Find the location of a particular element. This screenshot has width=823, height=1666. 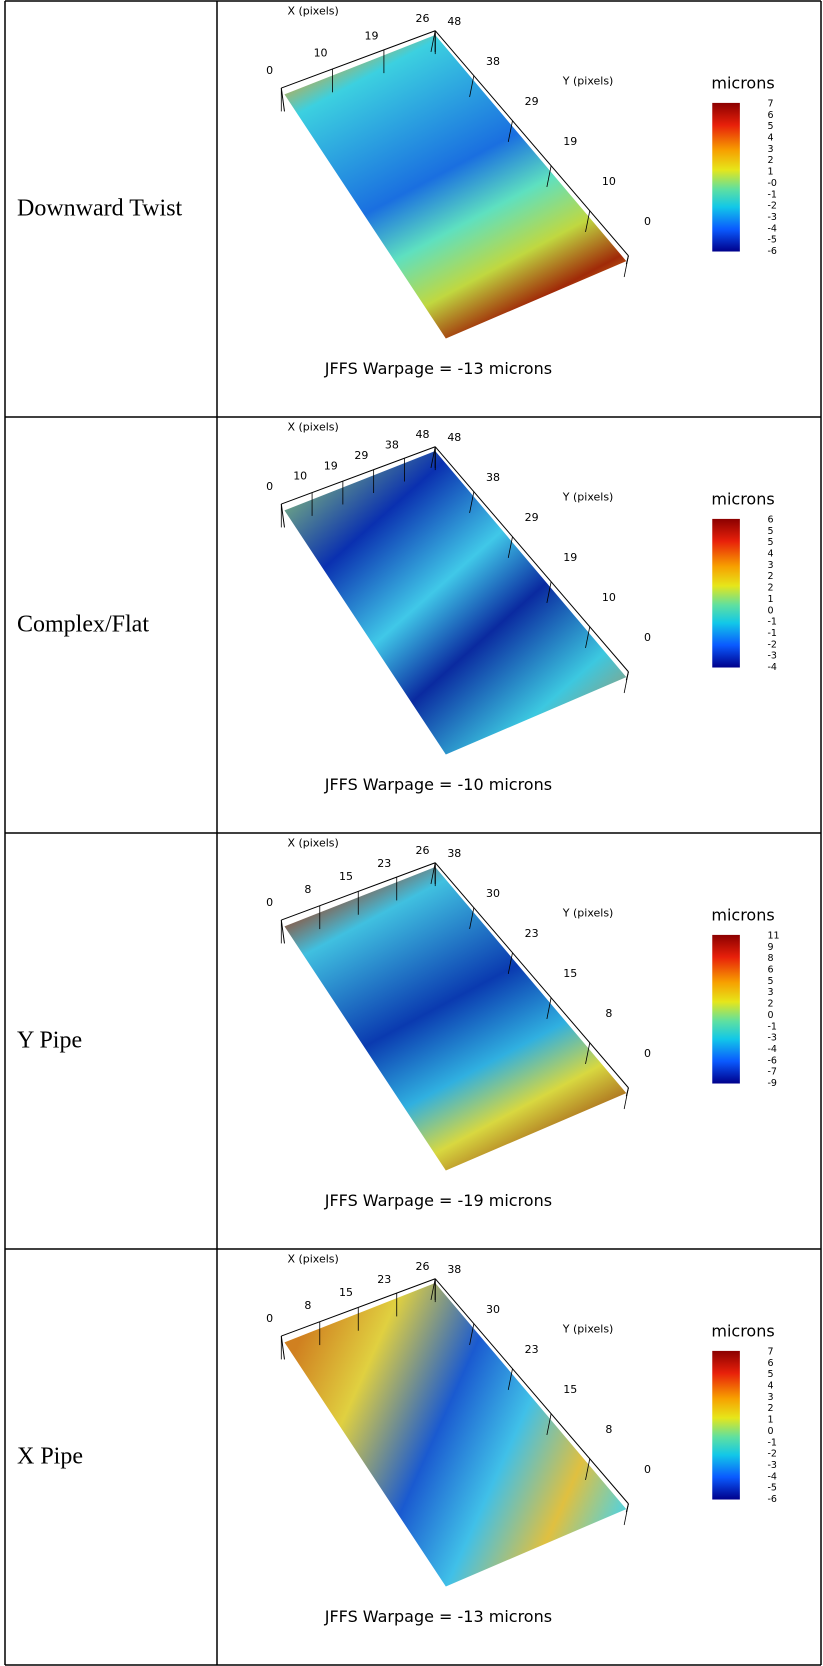

y-tick-label: 10 is located at coordinates (609, 597).